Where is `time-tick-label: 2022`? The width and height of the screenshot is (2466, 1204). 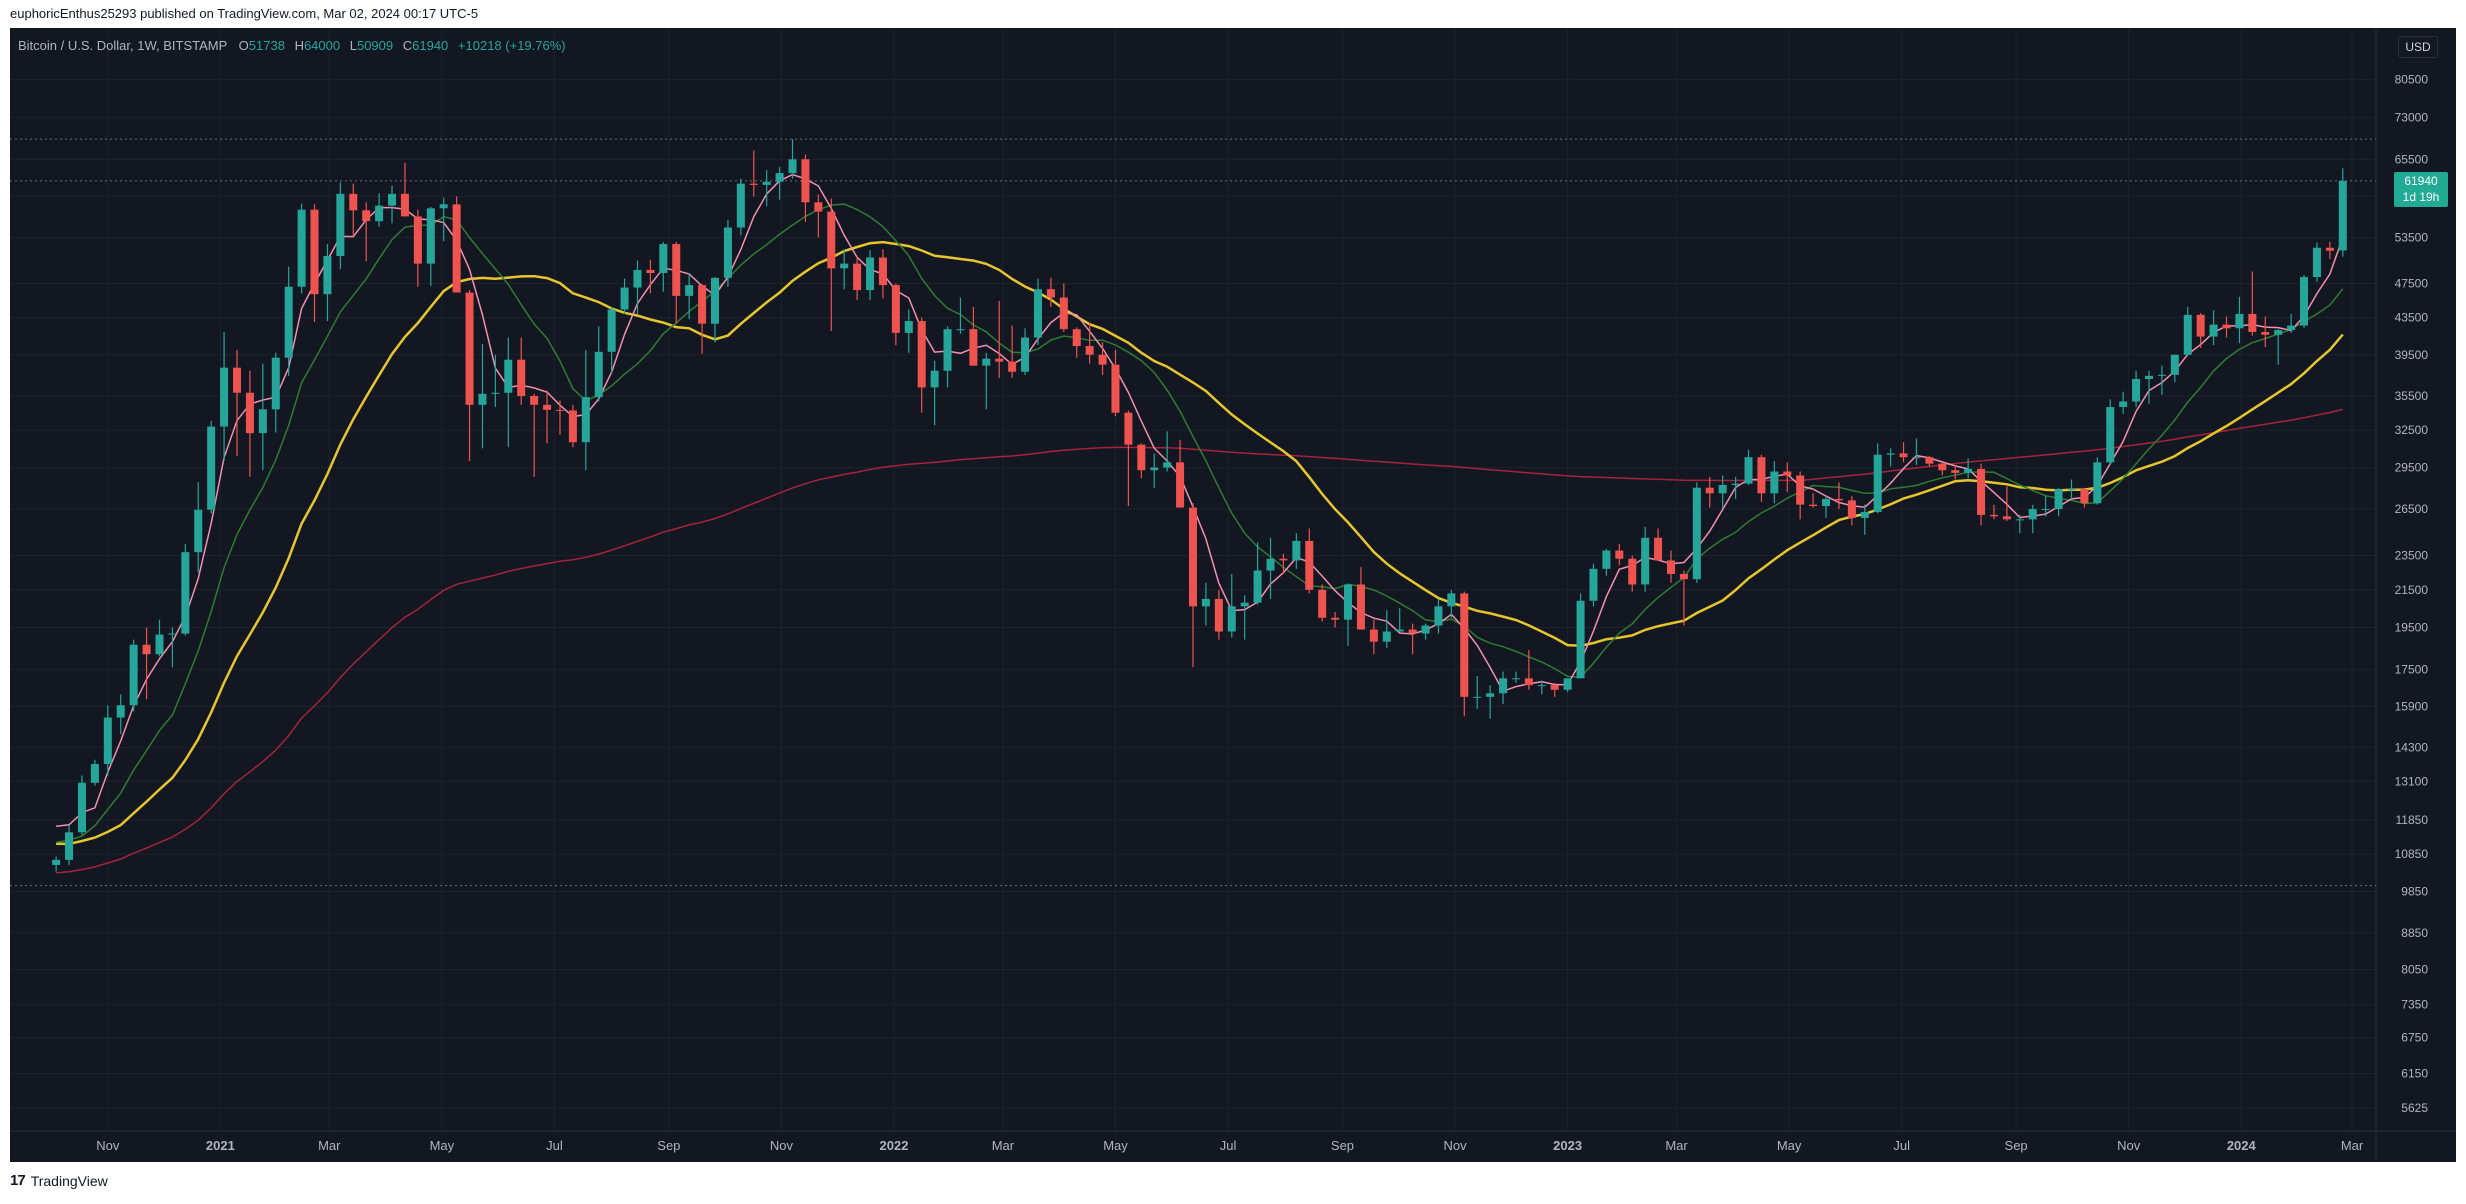
time-tick-label: 2022 is located at coordinates (894, 1145).